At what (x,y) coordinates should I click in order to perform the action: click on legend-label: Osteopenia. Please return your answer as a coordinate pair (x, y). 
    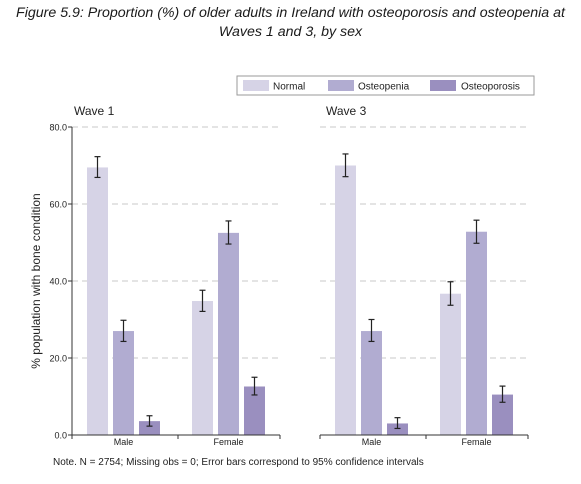
    Looking at the image, I should click on (384, 87).